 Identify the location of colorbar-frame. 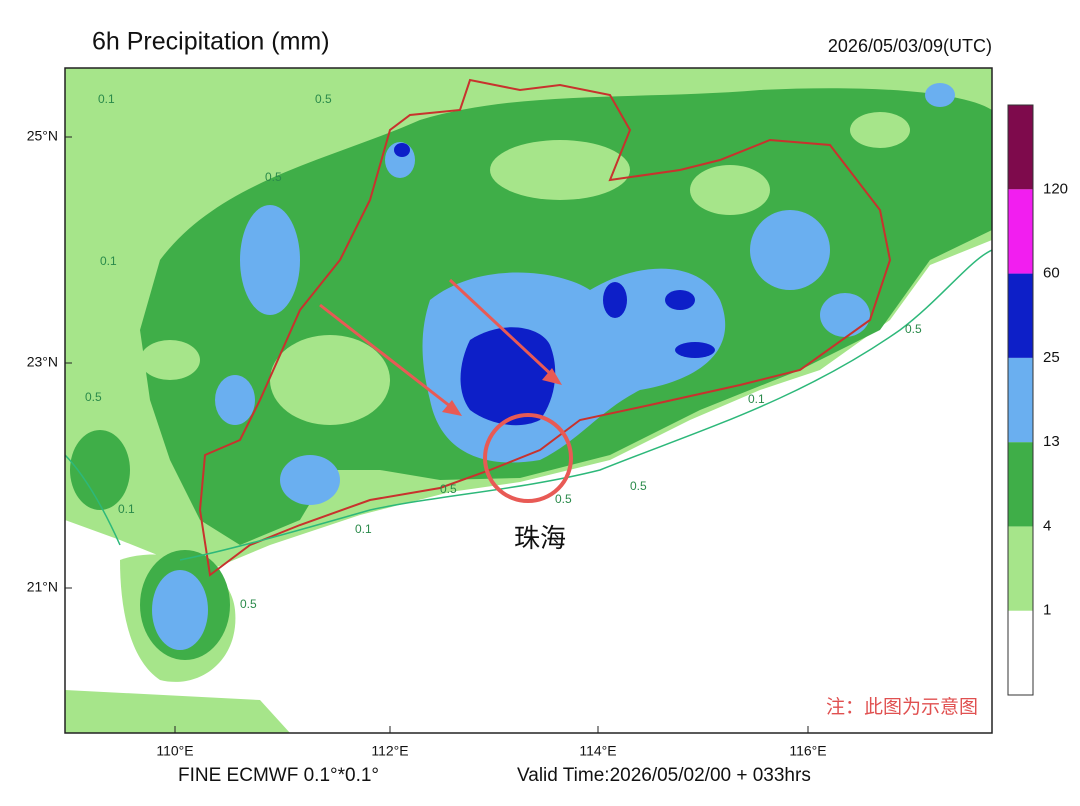
(1020, 400).